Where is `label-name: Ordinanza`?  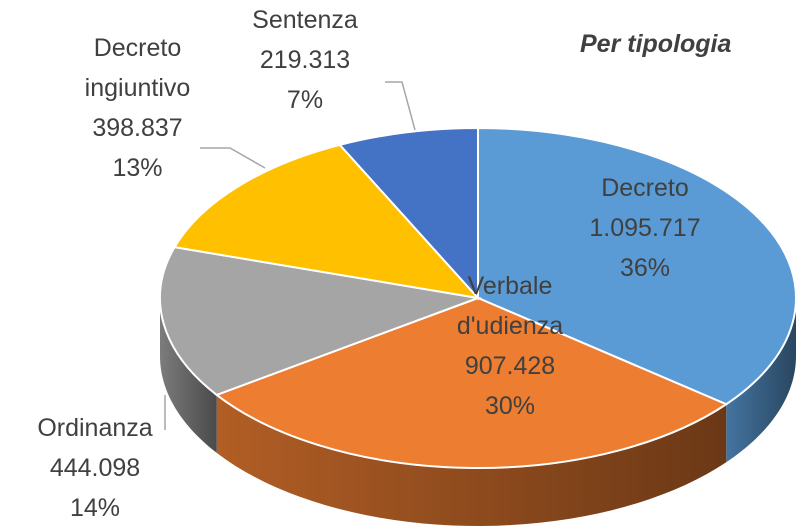 label-name: Ordinanza is located at coordinates (95, 428).